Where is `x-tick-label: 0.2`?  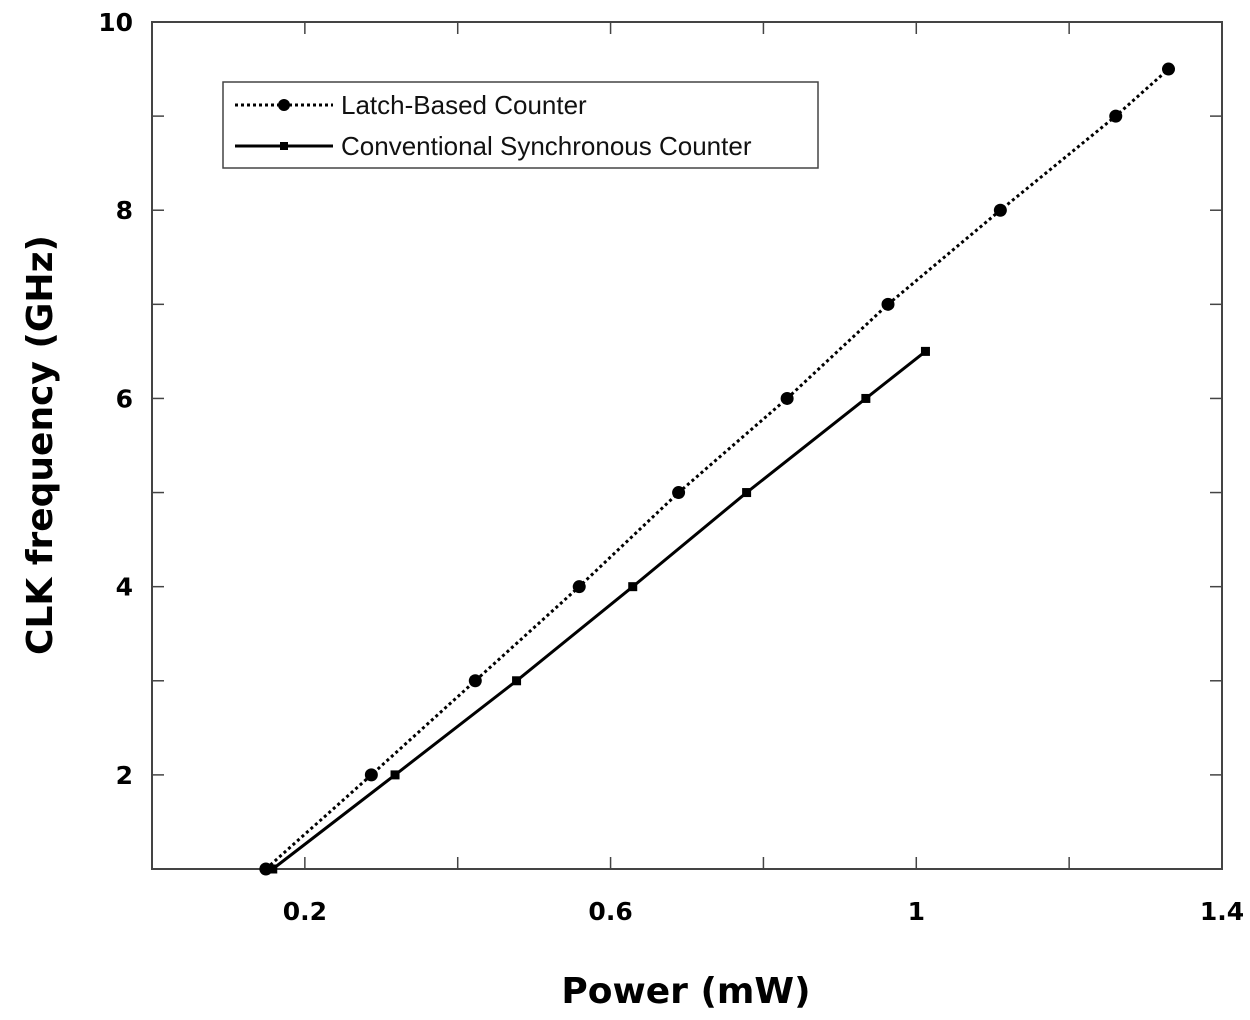 x-tick-label: 0.2 is located at coordinates (305, 911).